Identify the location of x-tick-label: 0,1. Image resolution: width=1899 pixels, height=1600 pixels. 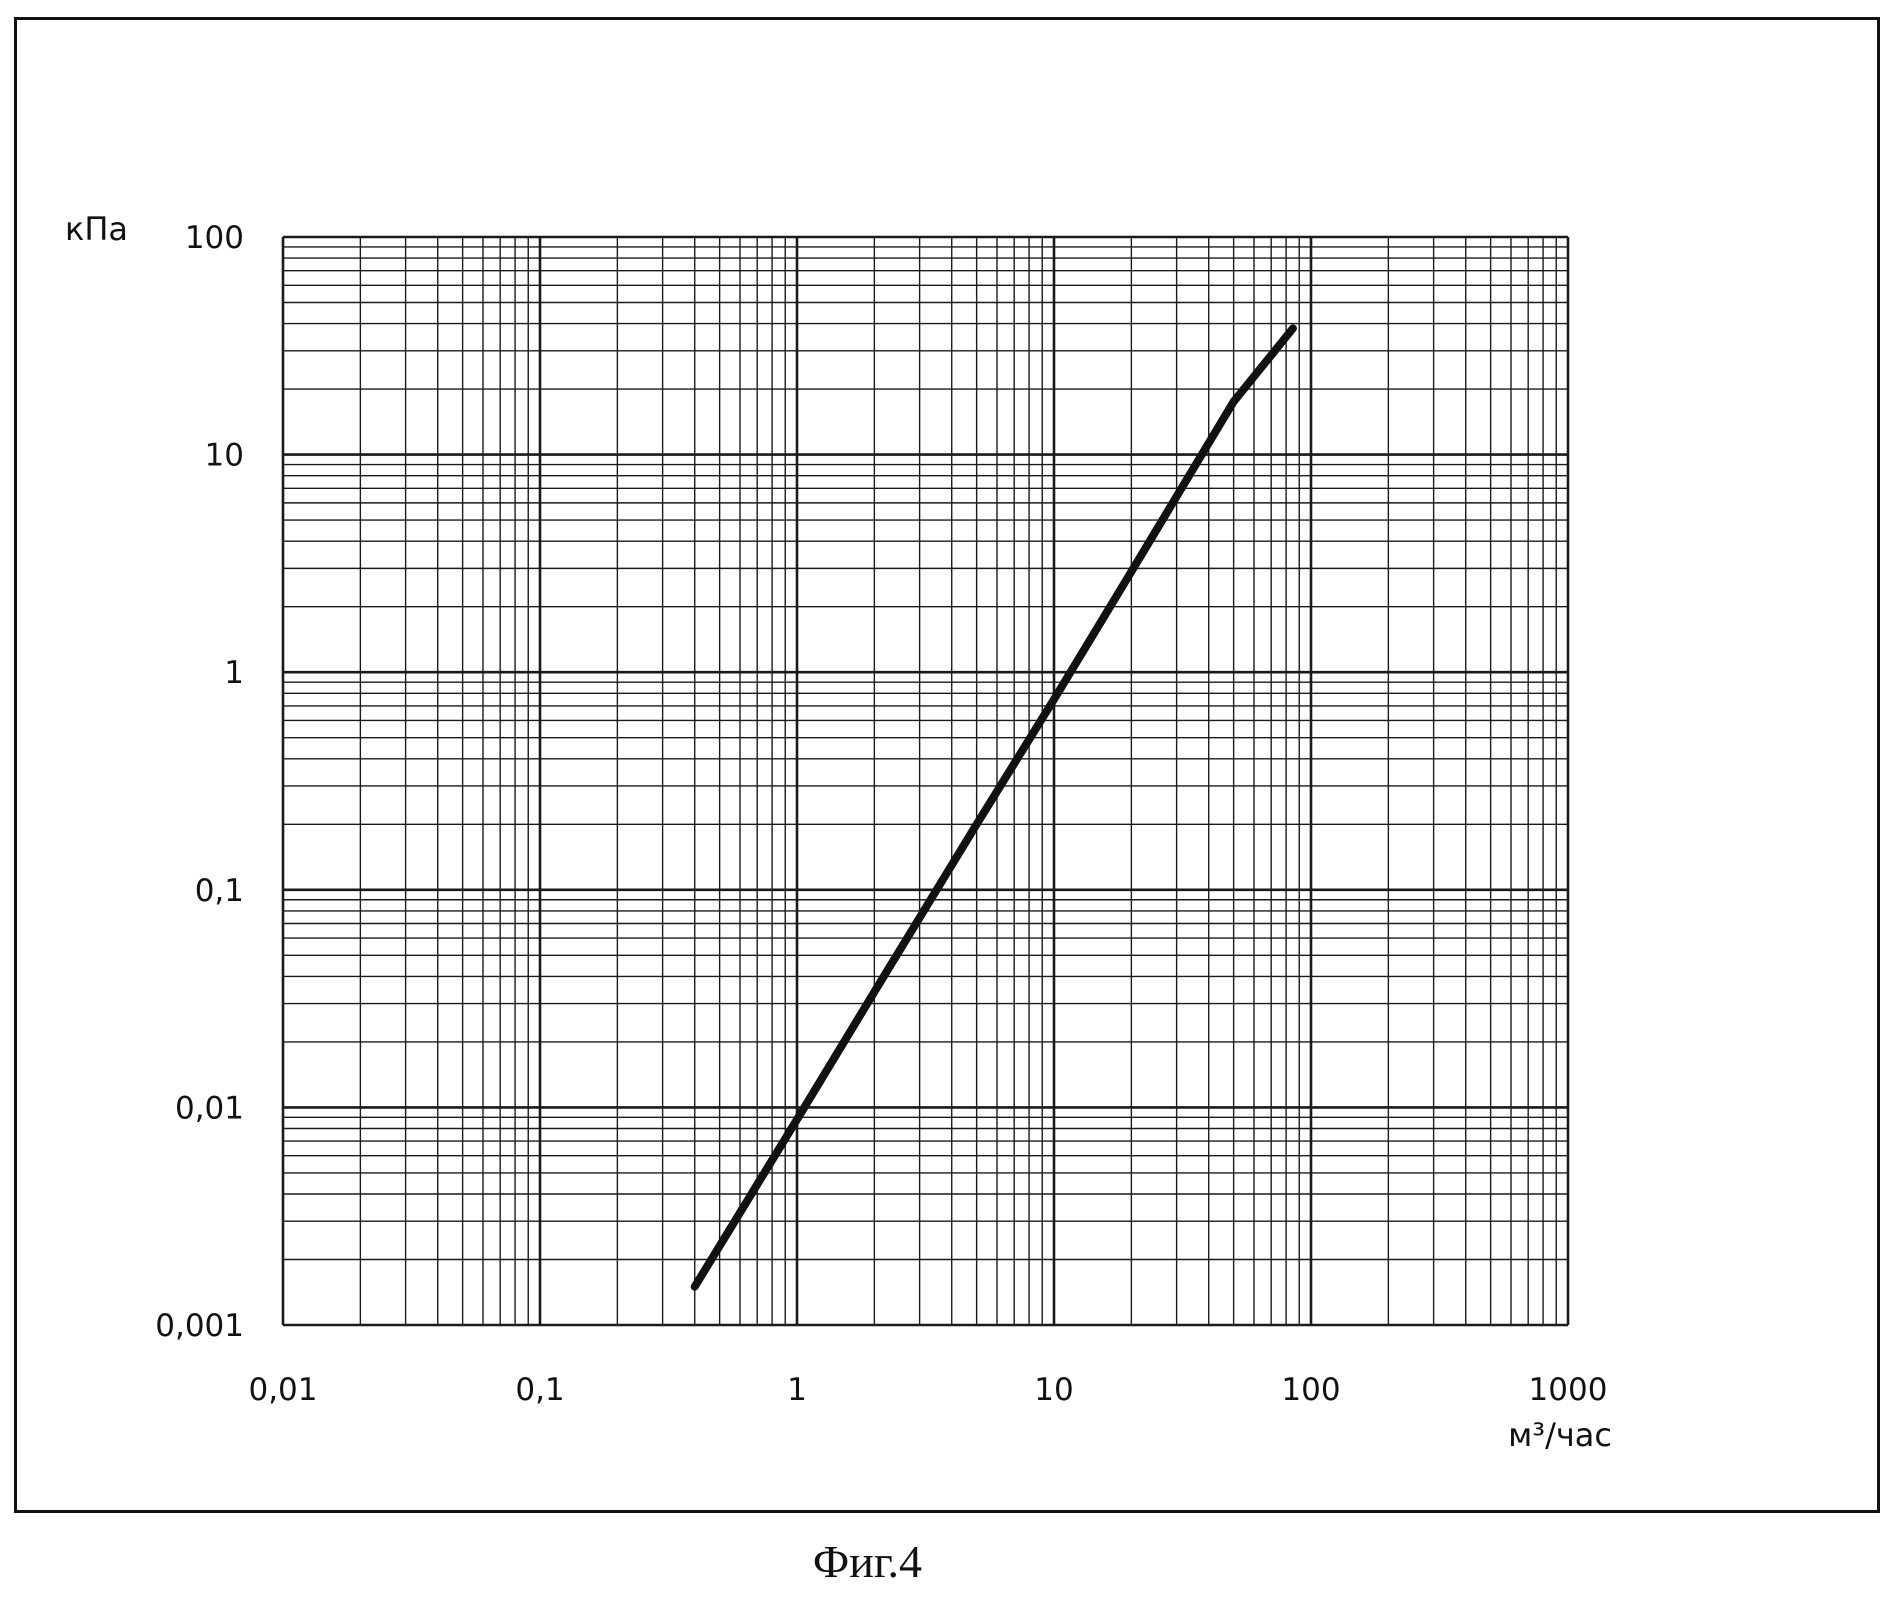
(539, 1390).